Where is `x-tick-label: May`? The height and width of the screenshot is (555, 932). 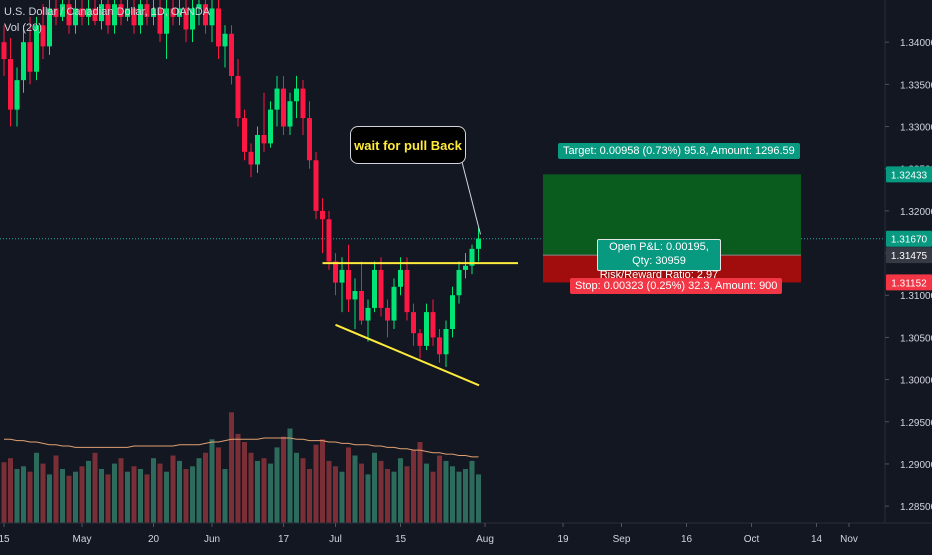
x-tick-label: May is located at coordinates (82, 539).